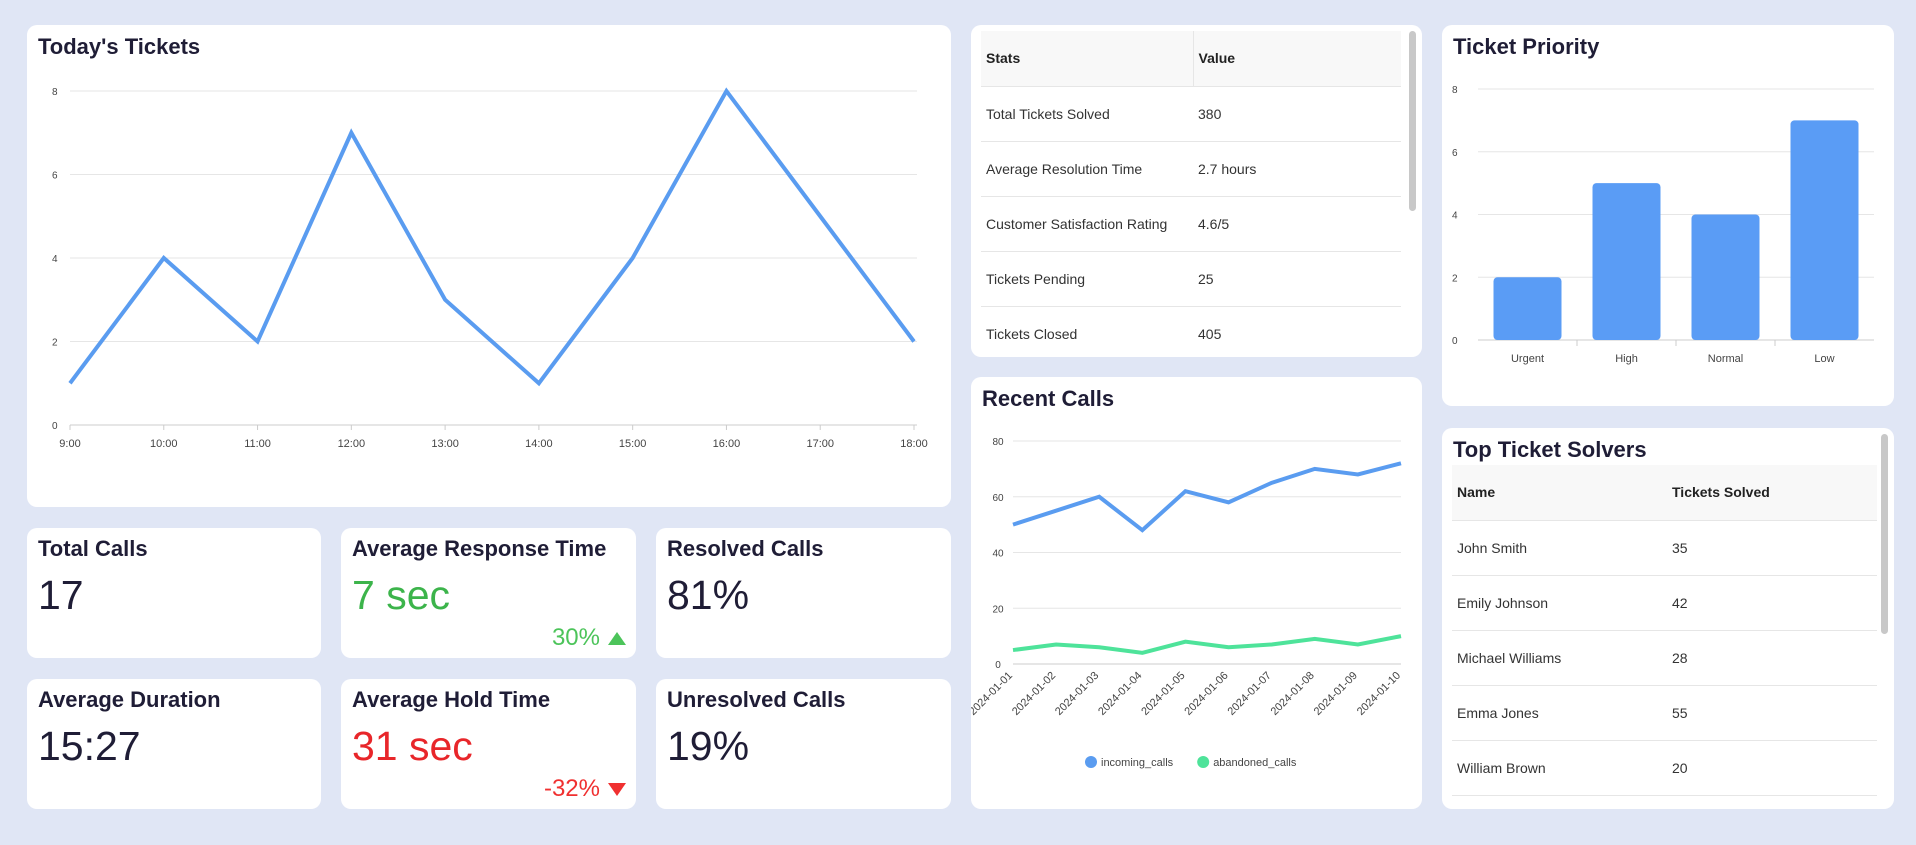 Image resolution: width=1916 pixels, height=845 pixels. What do you see at coordinates (1526, 46) in the screenshot?
I see `ticket-priority-title: Ticket Priority` at bounding box center [1526, 46].